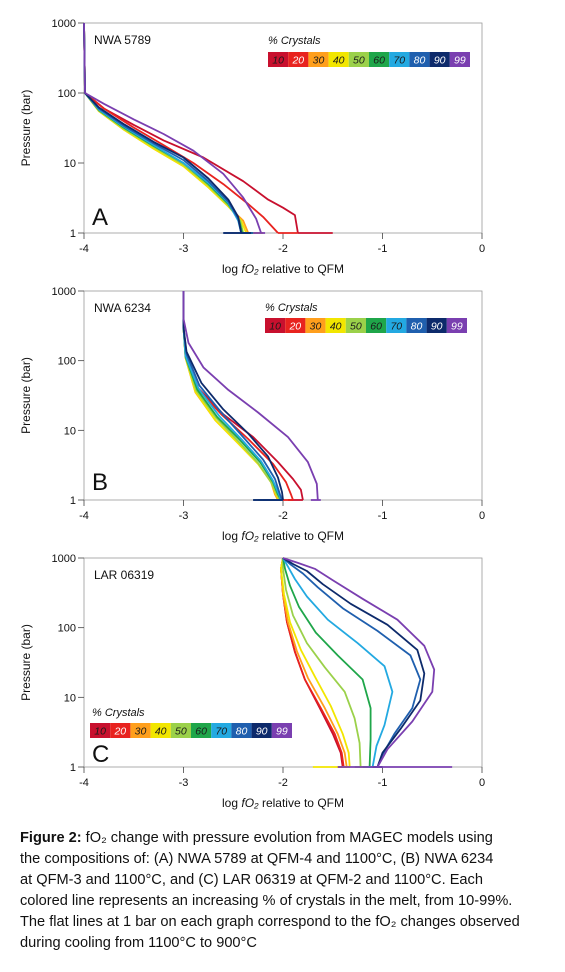 The image size is (565, 972). I want to click on legend-label-50: 50, so click(359, 61).